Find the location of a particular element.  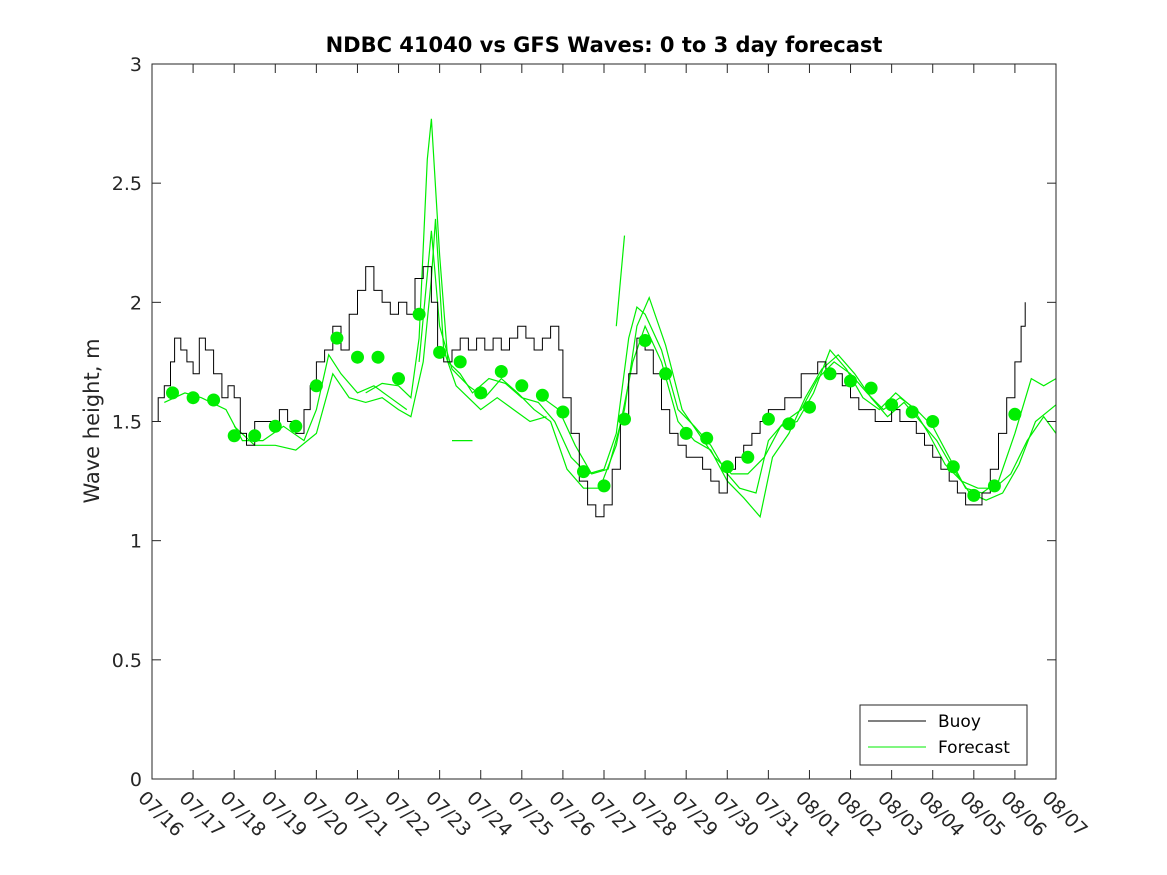

y-tick-label: 2.5 is located at coordinates (127, 184).